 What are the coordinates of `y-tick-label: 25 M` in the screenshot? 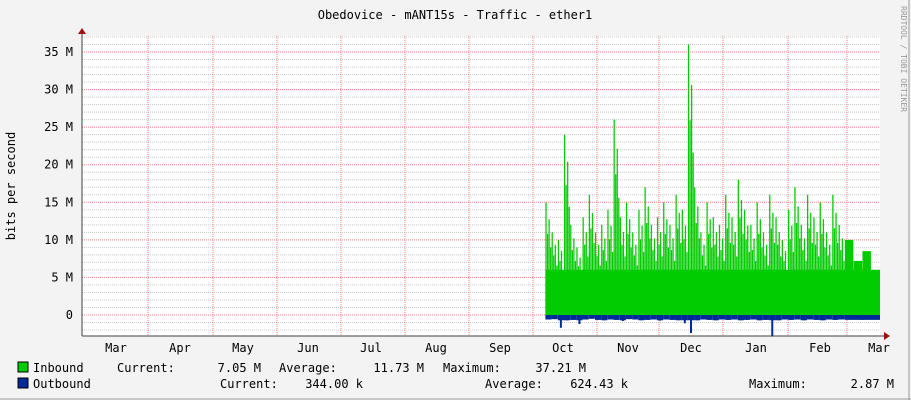 It's located at (58, 127).